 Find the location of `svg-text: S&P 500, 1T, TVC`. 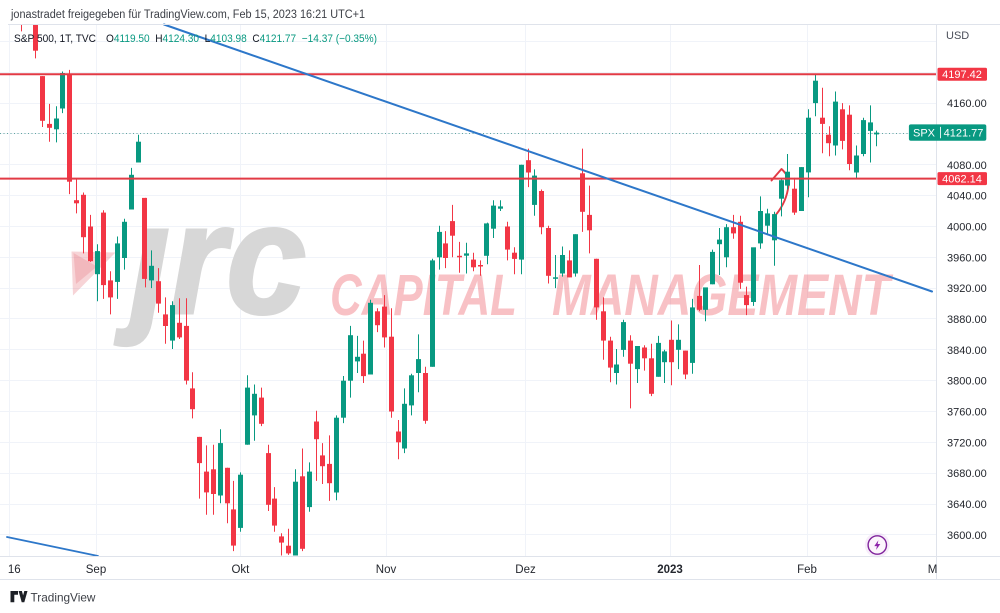

svg-text: S&P 500, 1T, TVC is located at coordinates (55, 39).